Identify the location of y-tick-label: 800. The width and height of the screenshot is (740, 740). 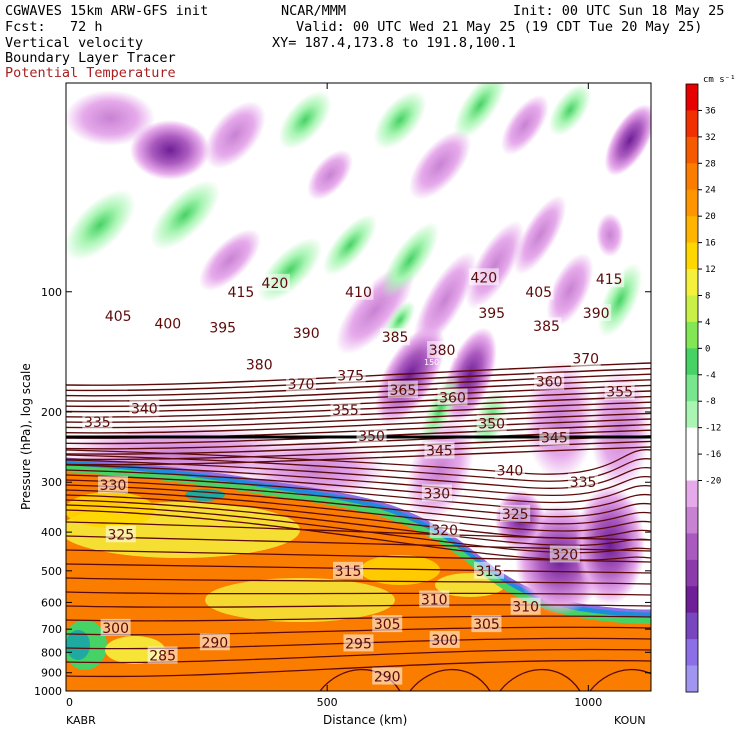
(51, 652).